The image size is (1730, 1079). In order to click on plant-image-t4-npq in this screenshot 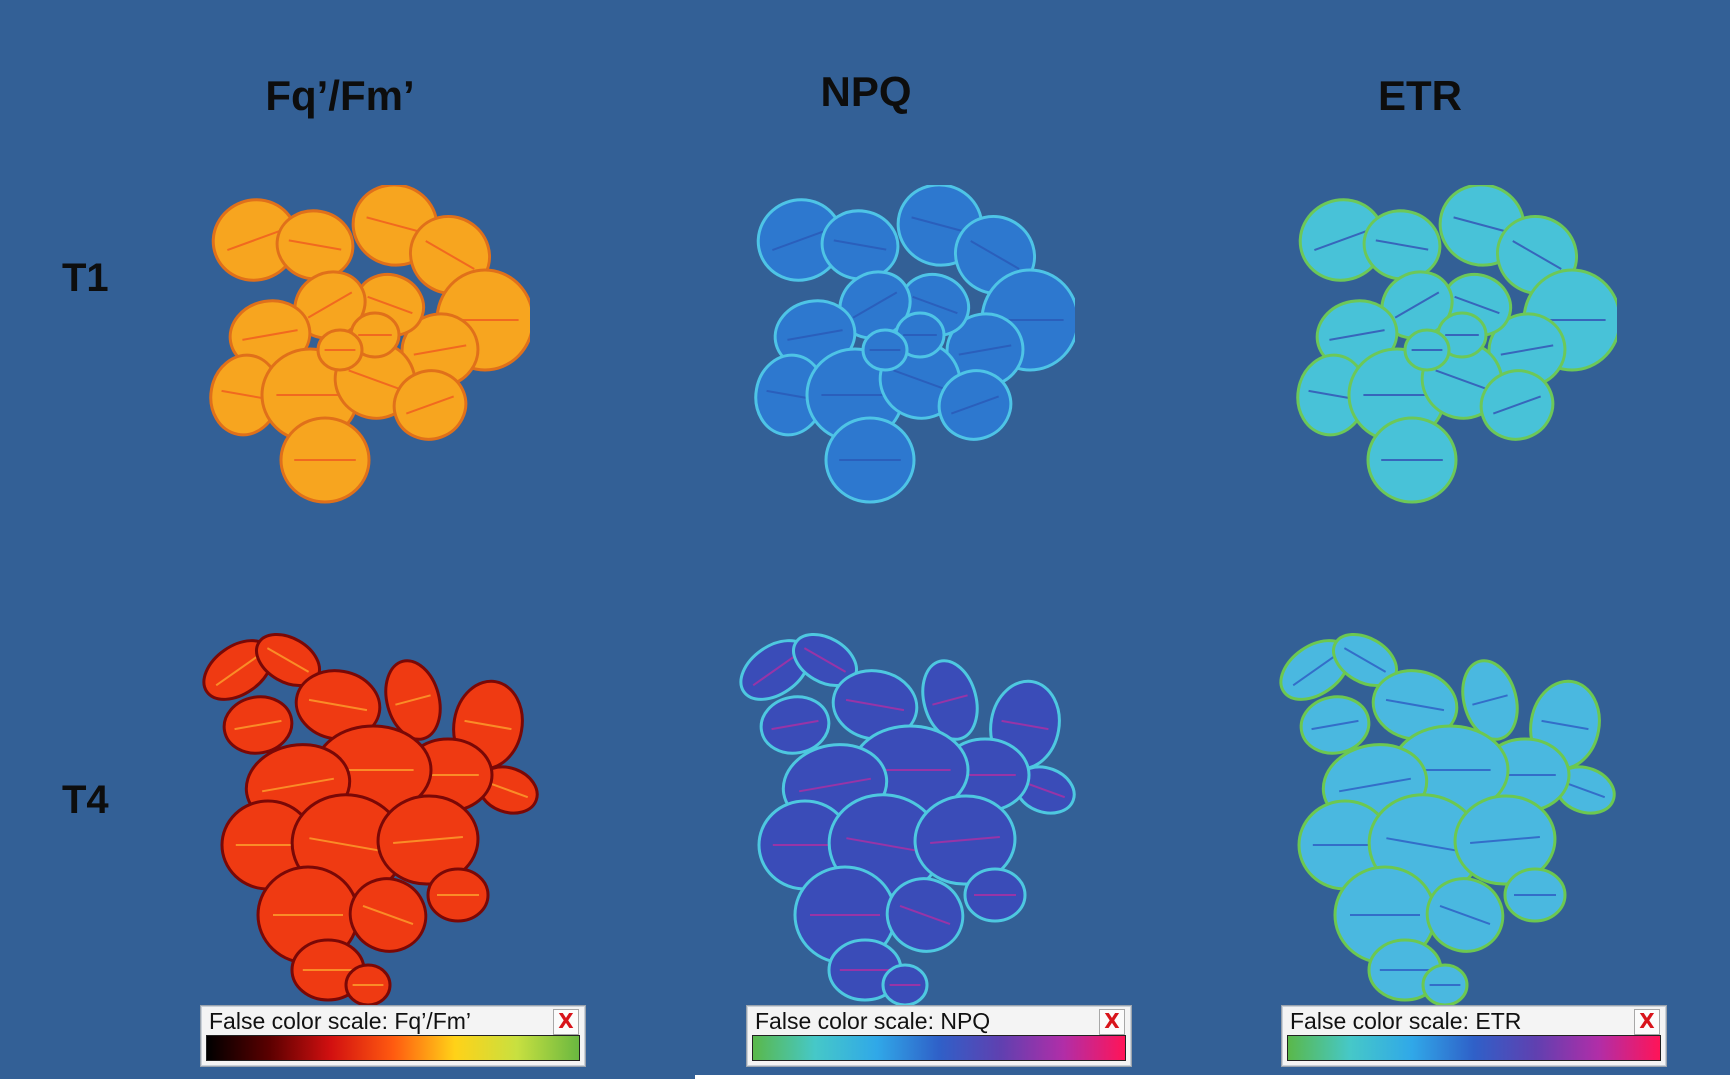, I will do `click(915, 815)`.